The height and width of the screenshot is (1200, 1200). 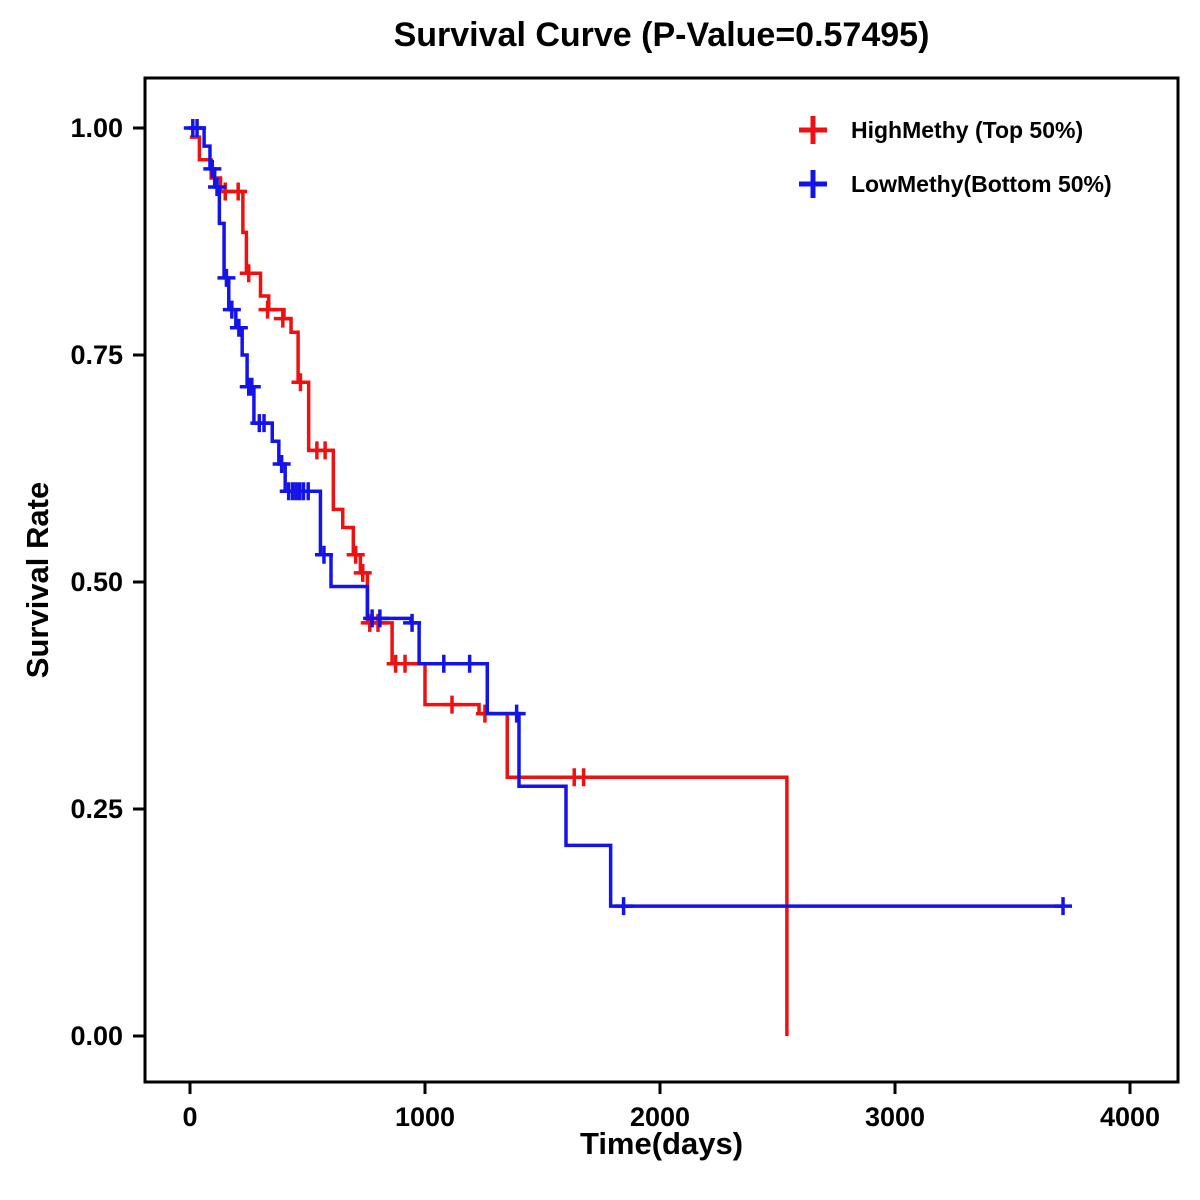 I want to click on chart-title: Survival Curve (P-Value=0.57495), so click(x=661, y=35).